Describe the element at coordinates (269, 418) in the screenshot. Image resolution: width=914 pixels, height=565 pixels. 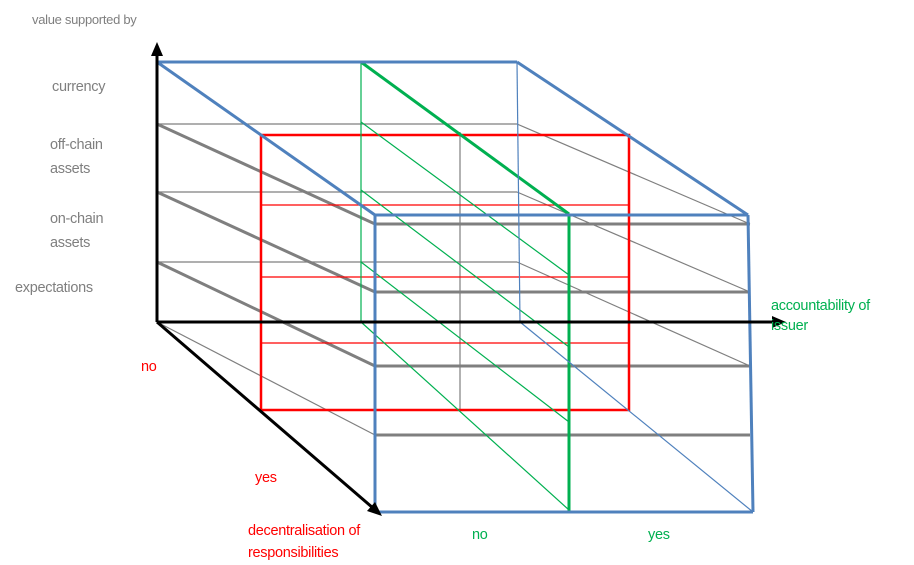
I see `depth-axis-arrow` at that location.